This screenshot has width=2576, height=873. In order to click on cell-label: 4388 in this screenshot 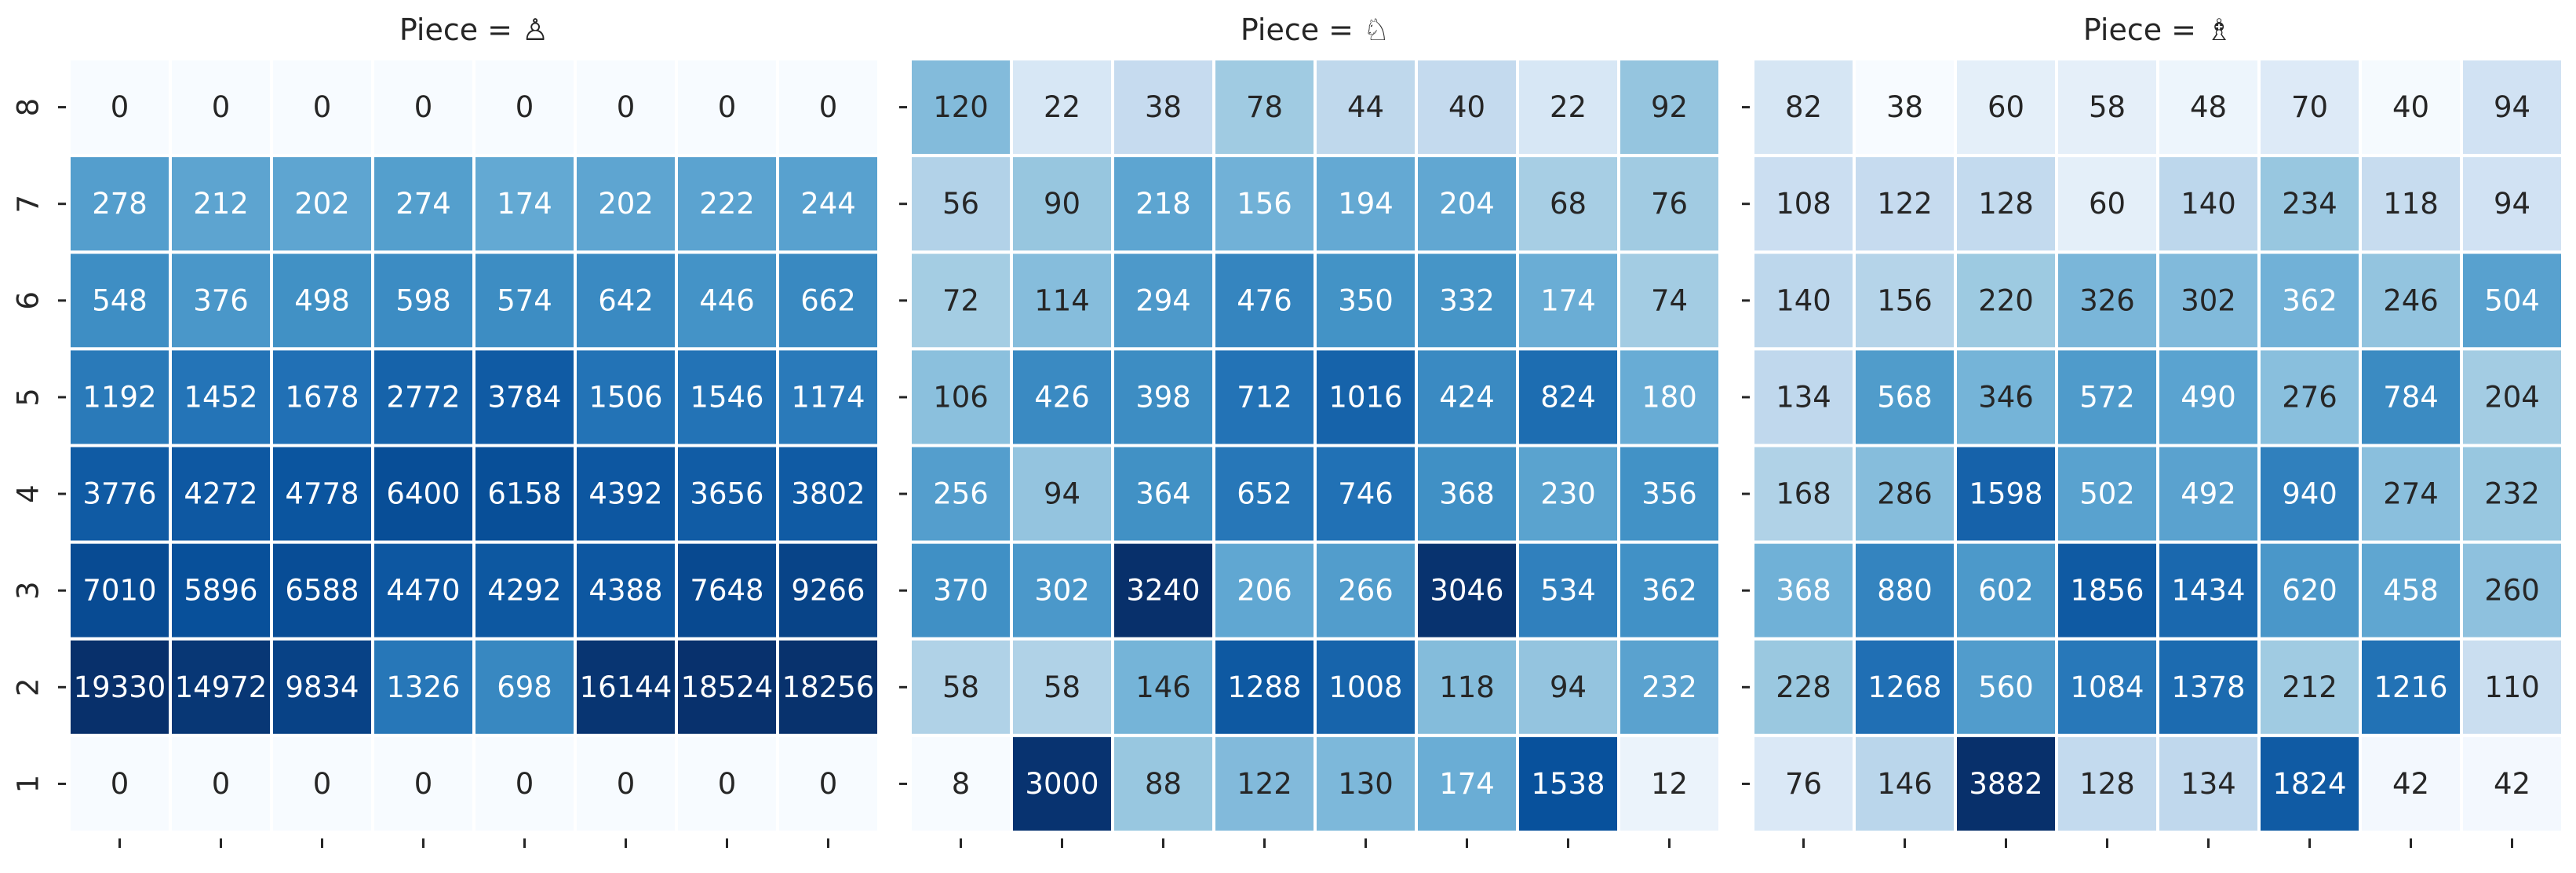, I will do `click(625, 591)`.